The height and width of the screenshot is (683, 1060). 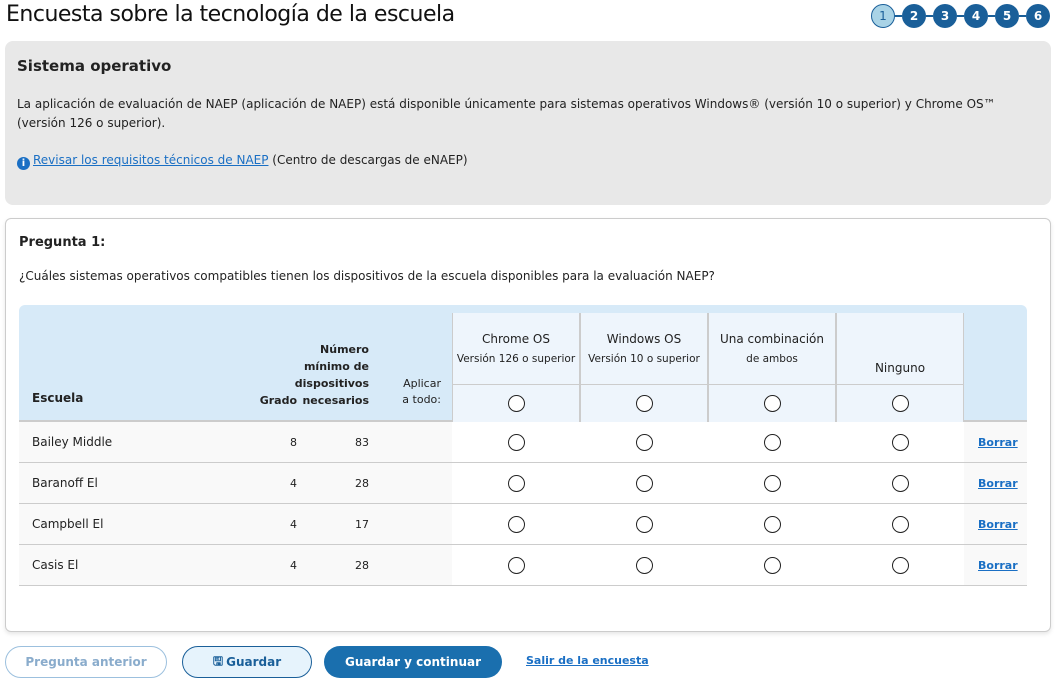 I want to click on grade: 8, so click(x=293, y=442).